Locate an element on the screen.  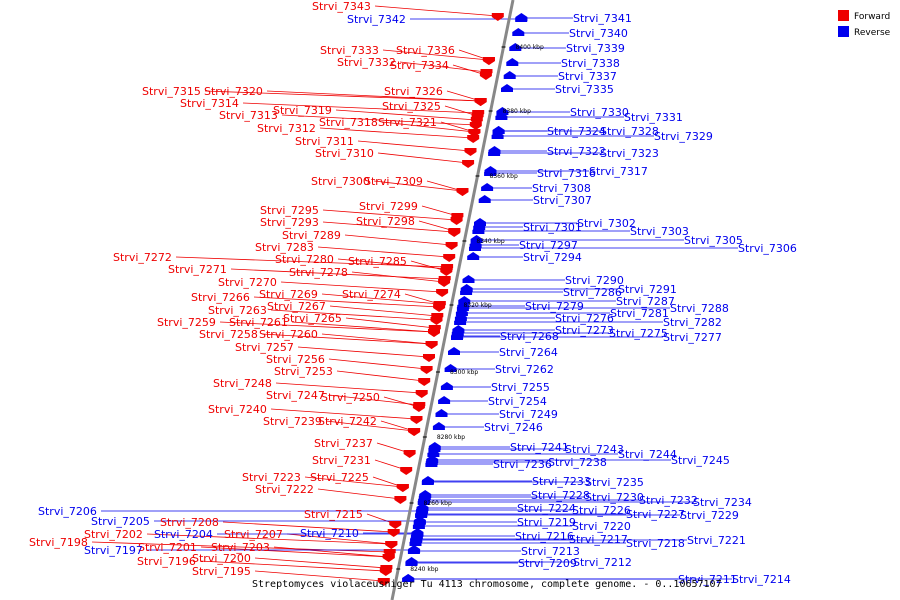
gene-label-7258: Strvi_7258 is located at coordinates (228, 334).